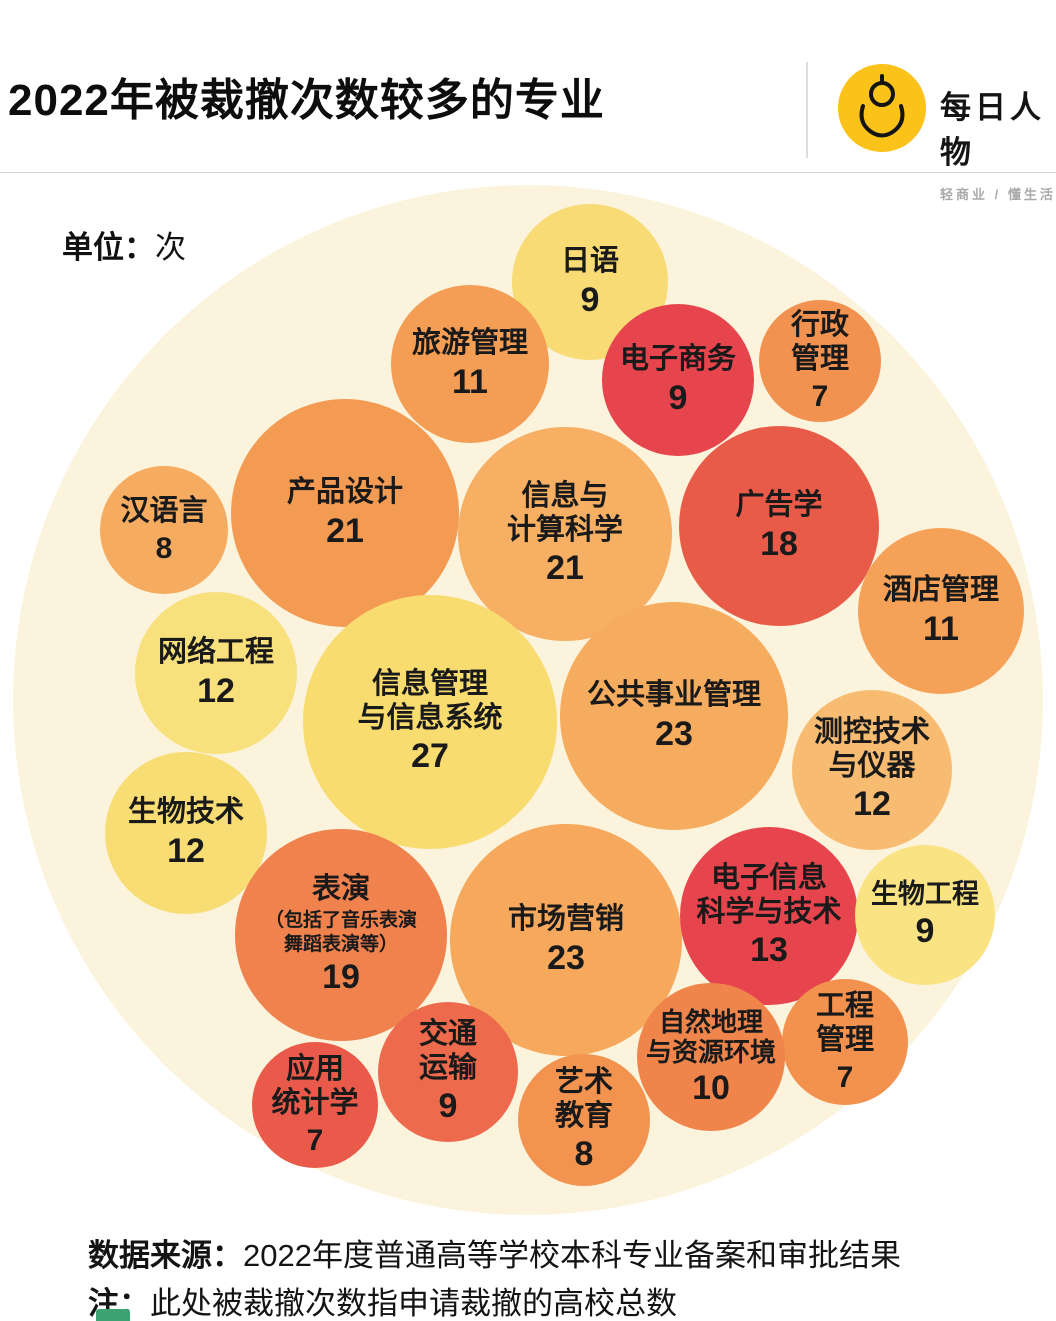 The width and height of the screenshot is (1056, 1321). Describe the element at coordinates (710, 1036) in the screenshot. I see `bubble-label: 自然地理 与资源环境` at that location.